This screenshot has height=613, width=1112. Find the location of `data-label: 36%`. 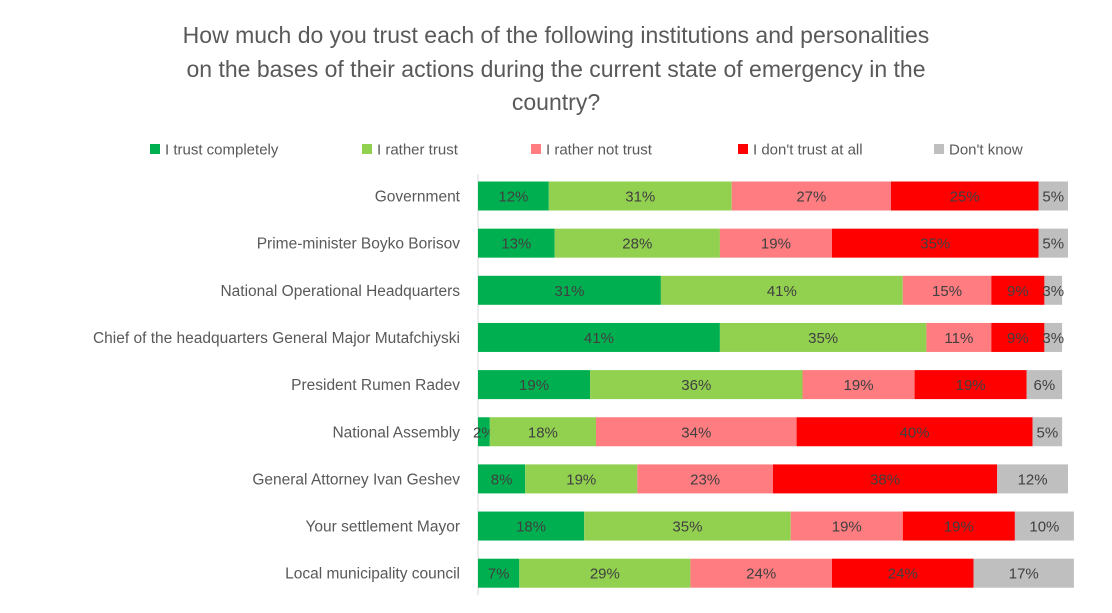

data-label: 36% is located at coordinates (696, 385).